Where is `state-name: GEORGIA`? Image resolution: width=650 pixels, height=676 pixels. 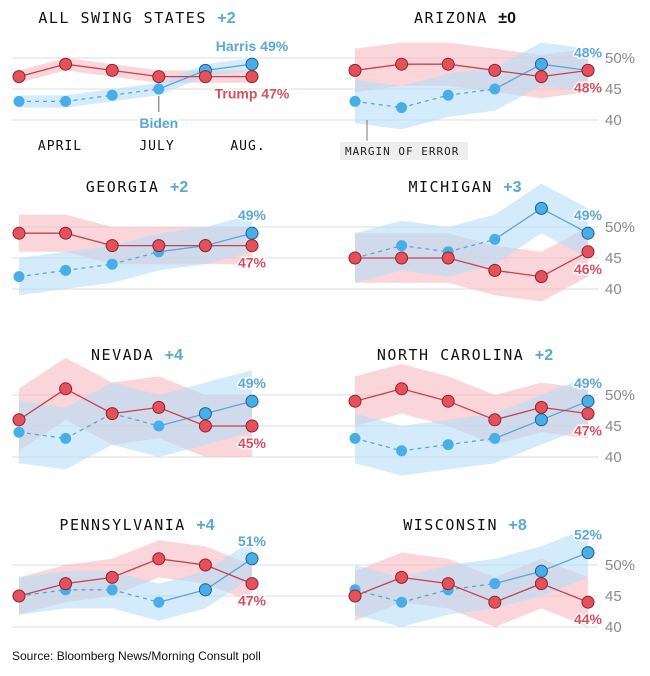 state-name: GEORGIA is located at coordinates (128, 187).